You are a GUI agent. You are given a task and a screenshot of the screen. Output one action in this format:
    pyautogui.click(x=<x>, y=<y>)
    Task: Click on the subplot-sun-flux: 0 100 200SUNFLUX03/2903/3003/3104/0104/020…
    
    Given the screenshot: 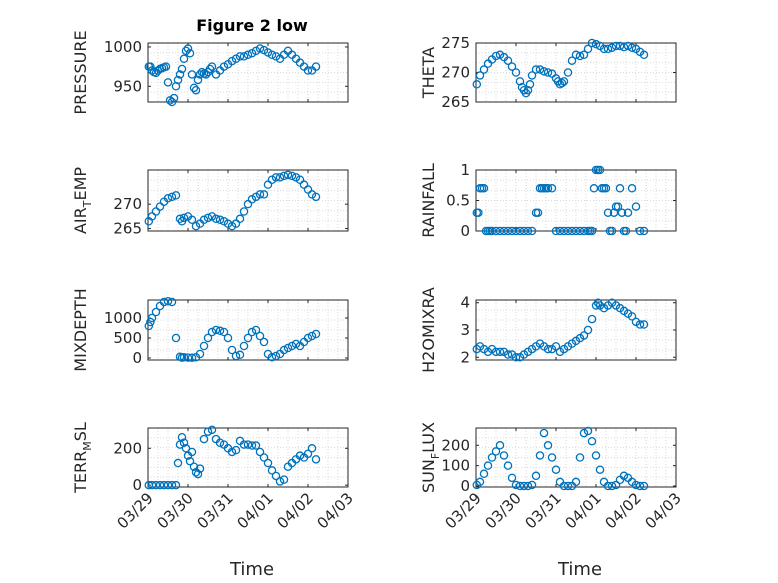 What is the action you would take?
    pyautogui.click(x=552, y=501)
    